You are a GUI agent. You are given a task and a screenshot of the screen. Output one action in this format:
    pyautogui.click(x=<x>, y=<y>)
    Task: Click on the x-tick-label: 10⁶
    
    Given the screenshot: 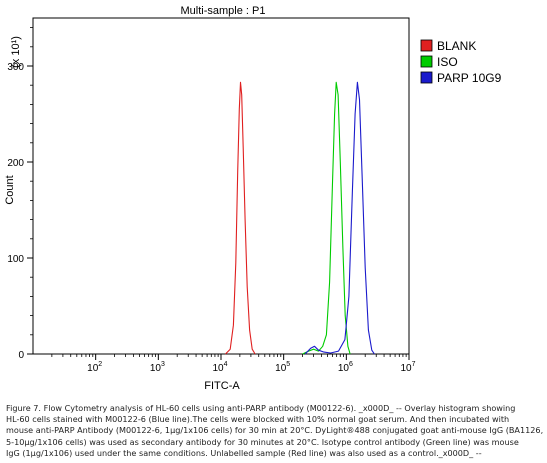 What is the action you would take?
    pyautogui.click(x=345, y=367)
    